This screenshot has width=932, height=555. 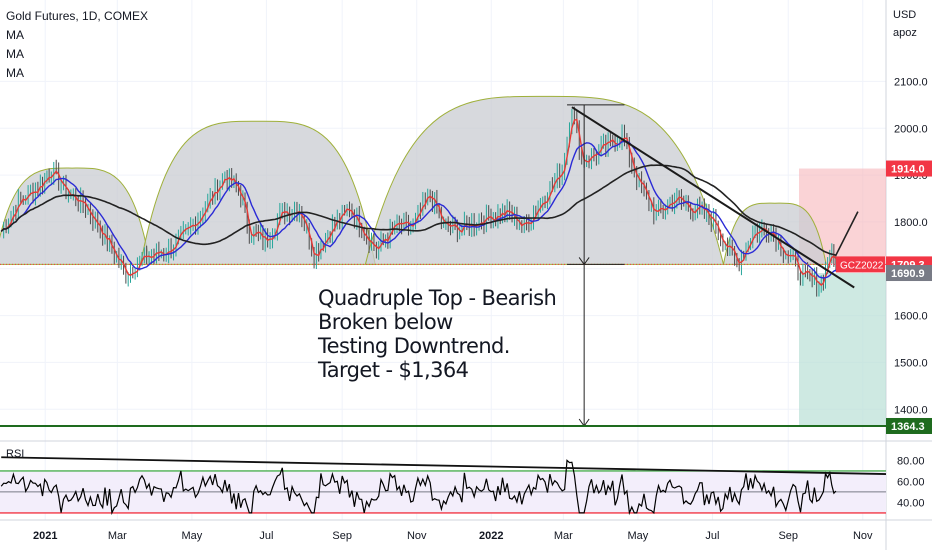 What do you see at coordinates (444, 465) in the screenshot?
I see `rsi-trendline` at bounding box center [444, 465].